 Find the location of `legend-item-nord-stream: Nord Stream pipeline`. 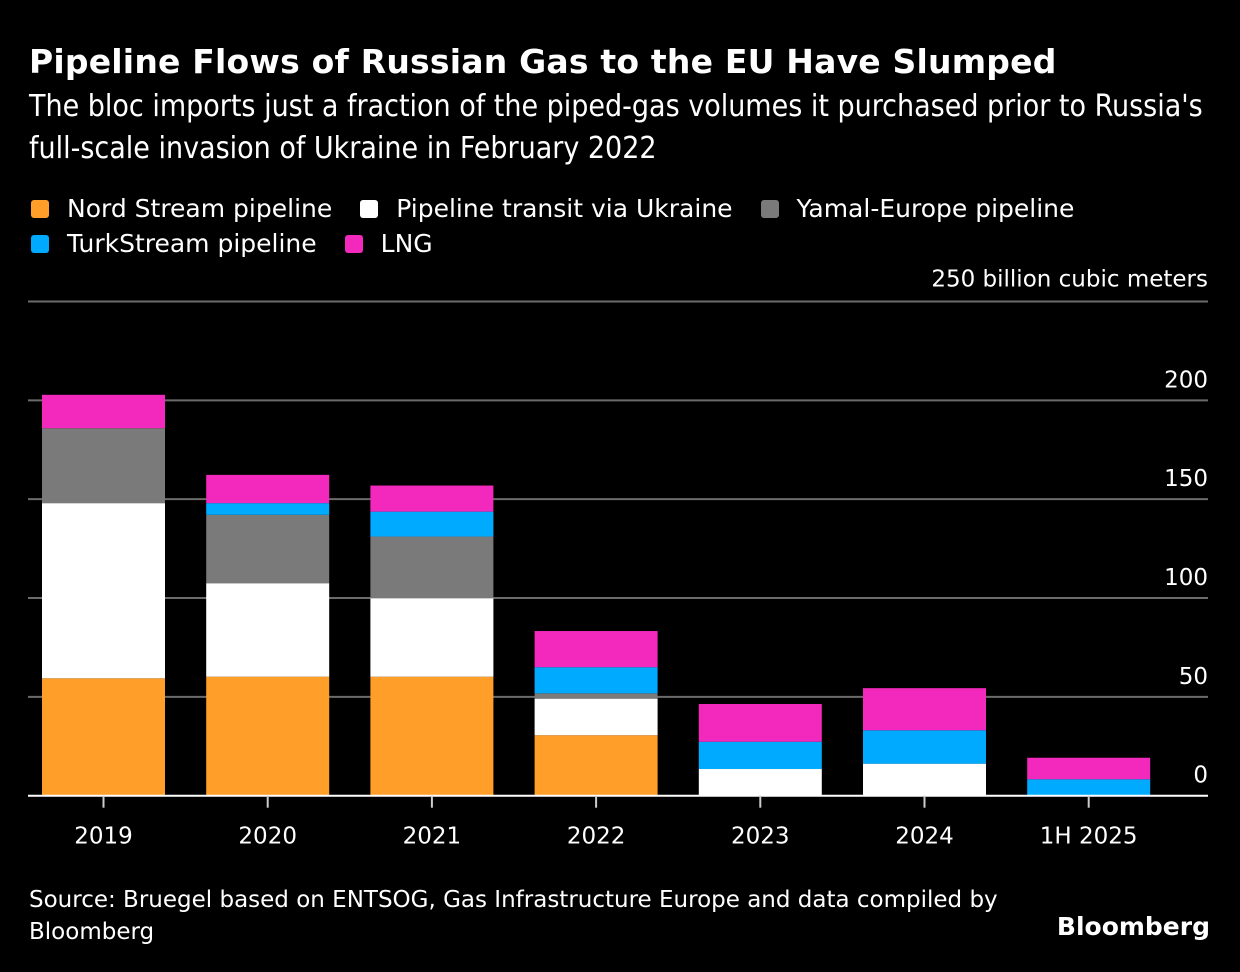

legend-item-nord-stream: Nord Stream pipeline is located at coordinates (181, 208).